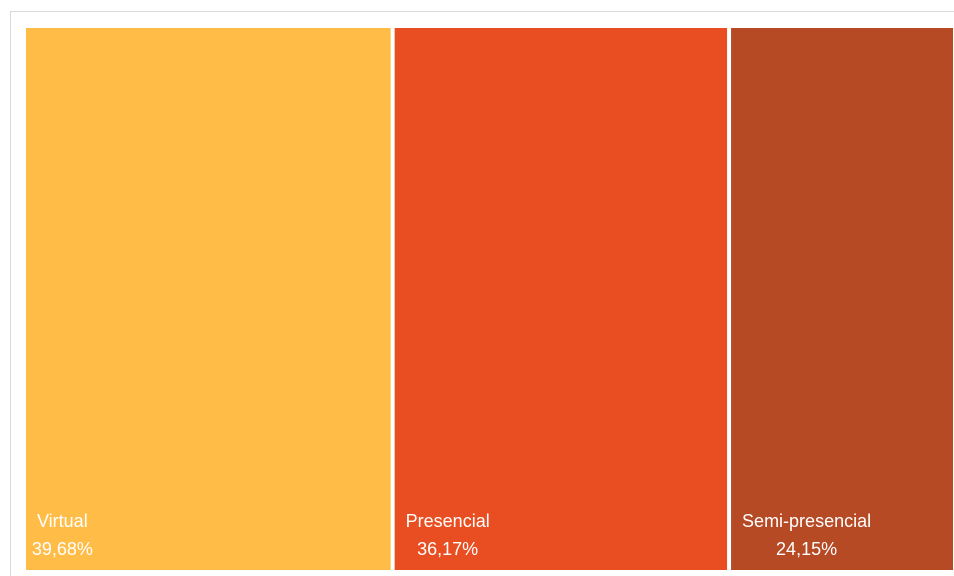 The width and height of the screenshot is (954, 576). I want to click on tile-label-semi-presencial: Semi-presencial, so click(806, 521).